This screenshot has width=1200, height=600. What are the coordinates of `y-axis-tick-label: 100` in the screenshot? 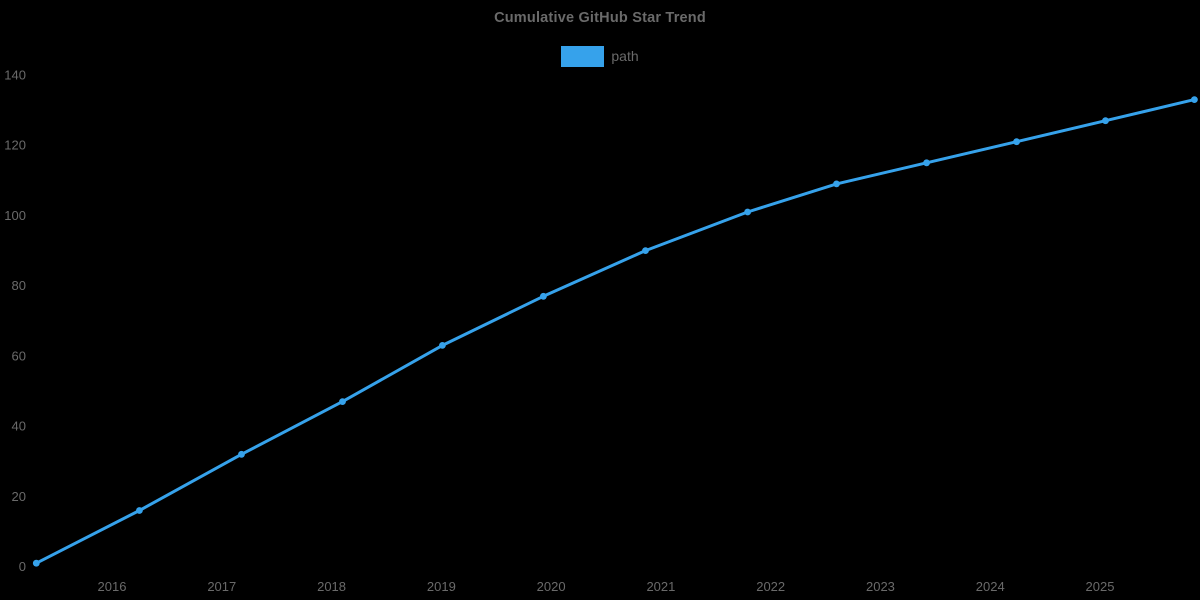 It's located at (15, 215).